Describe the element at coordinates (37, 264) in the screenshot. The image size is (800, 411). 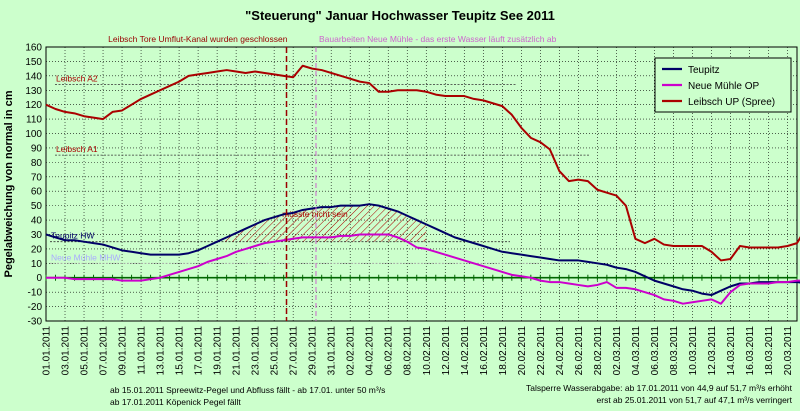
I see `y-tick-label: 10` at that location.